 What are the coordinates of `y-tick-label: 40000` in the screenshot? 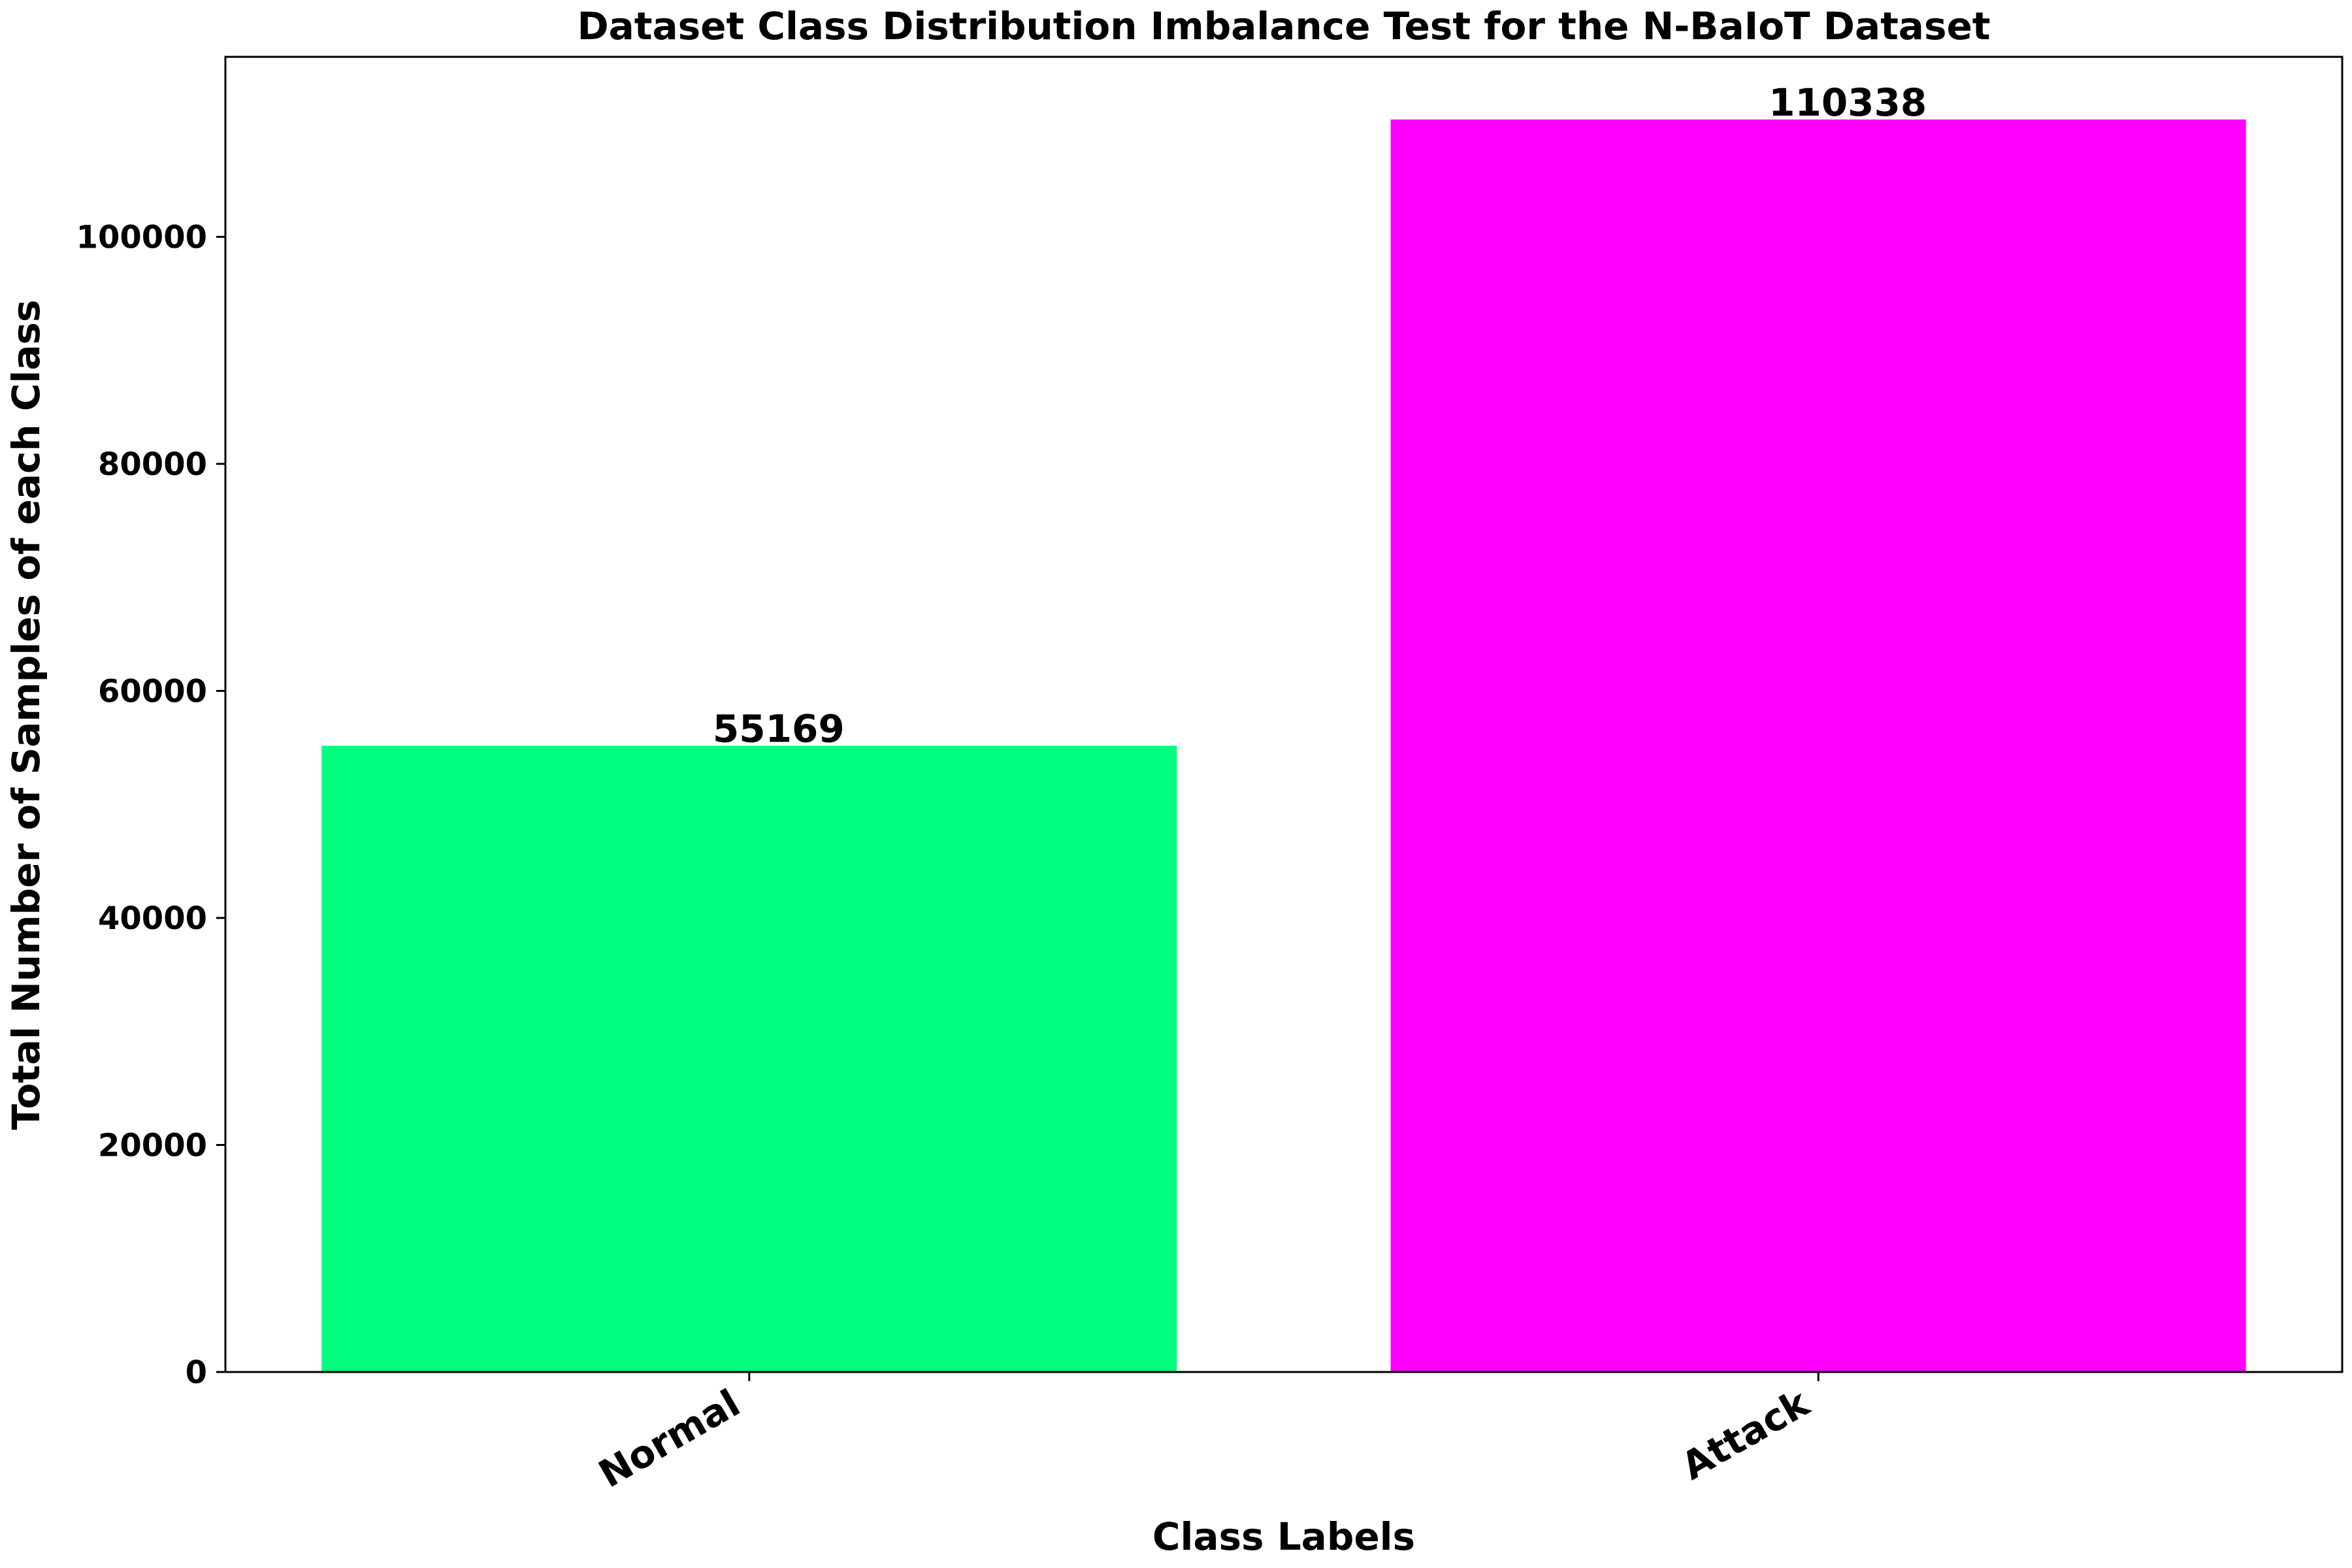 It's located at (152, 918).